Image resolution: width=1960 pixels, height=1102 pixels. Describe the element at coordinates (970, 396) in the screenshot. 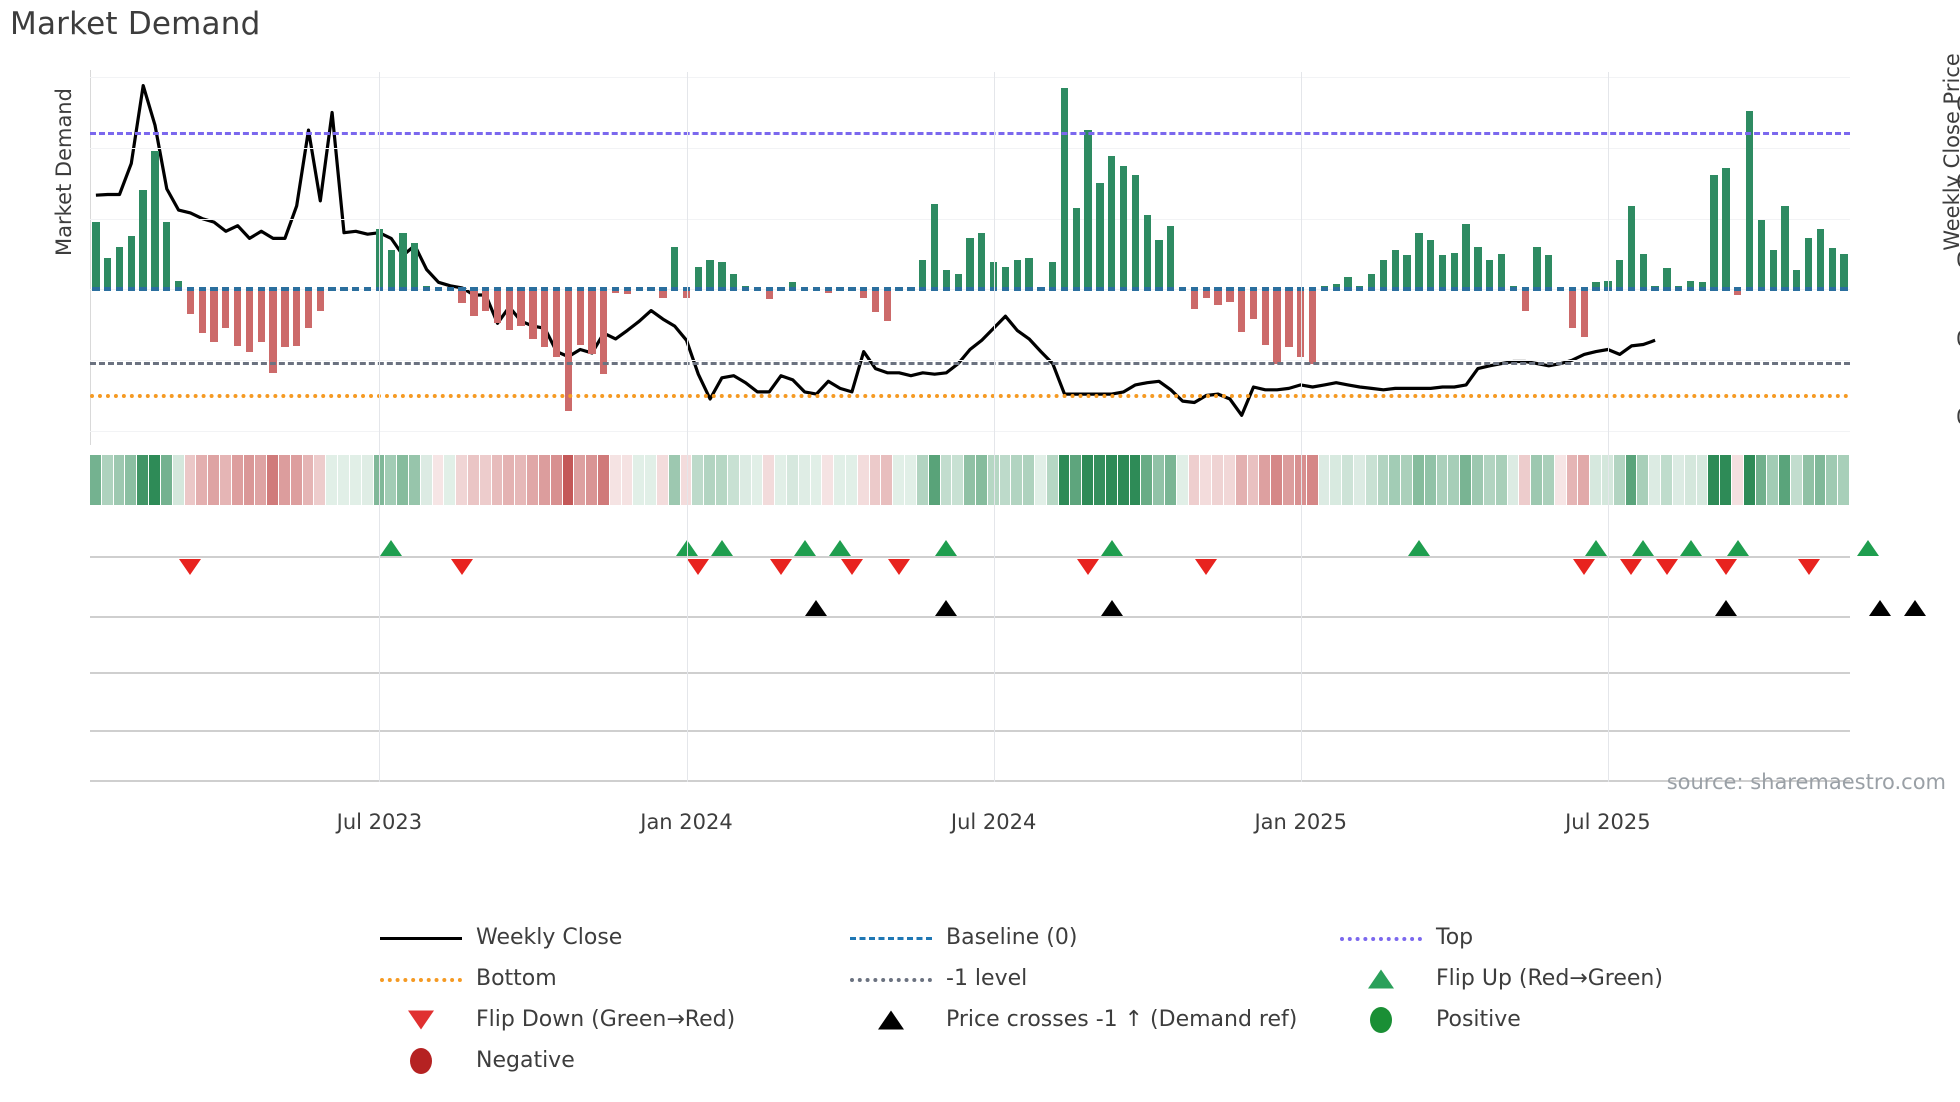

I see `reference-line-bottom` at that location.